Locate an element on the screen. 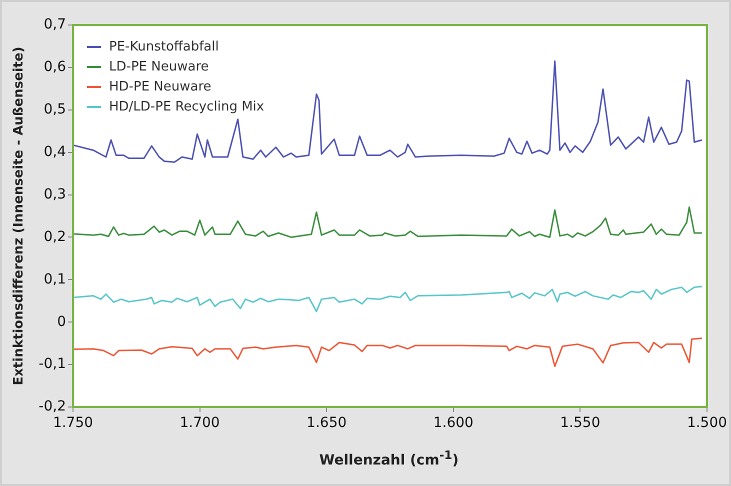 This screenshot has width=731, height=486. y-tick-label: 0,5 is located at coordinates (55, 110).